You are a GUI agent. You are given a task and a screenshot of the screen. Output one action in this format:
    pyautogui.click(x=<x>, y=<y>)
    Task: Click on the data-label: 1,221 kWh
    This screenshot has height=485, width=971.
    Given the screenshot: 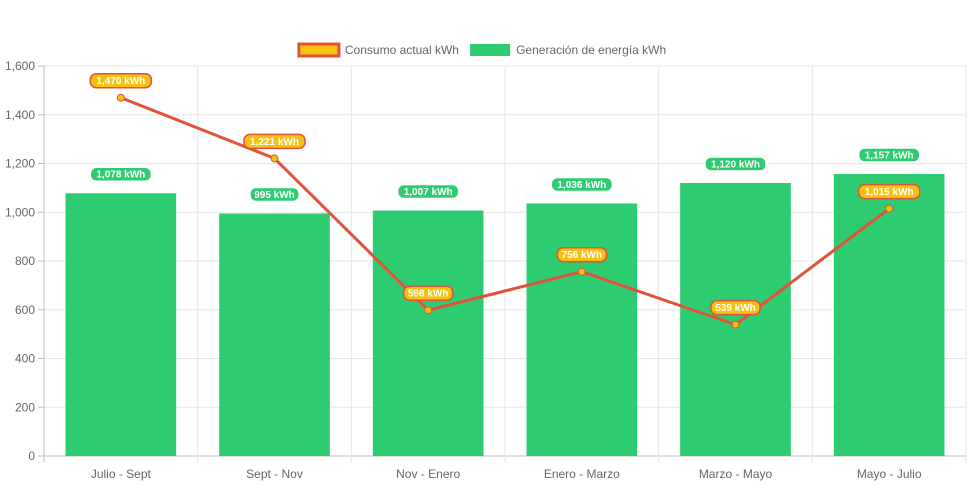 What is the action you would take?
    pyautogui.click(x=274, y=142)
    